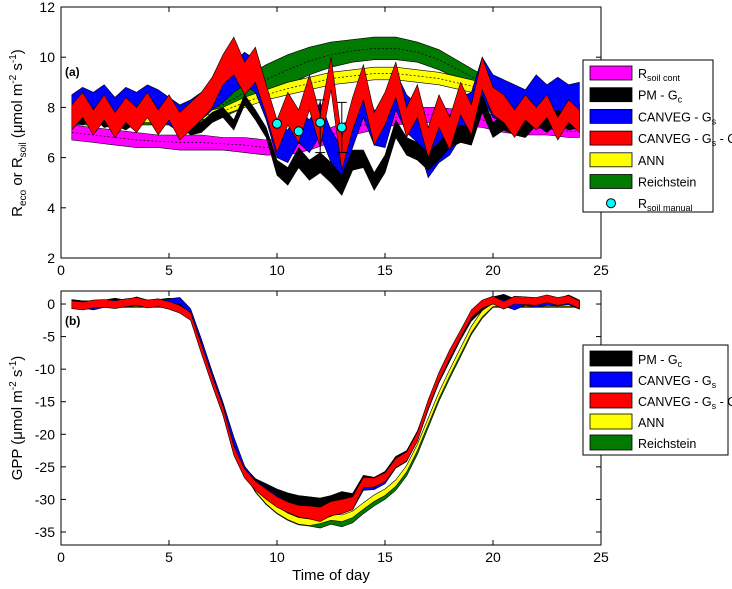 This screenshot has height=589, width=732. Describe the element at coordinates (45, 532) in the screenshot. I see `y-tick-label: -35` at that location.